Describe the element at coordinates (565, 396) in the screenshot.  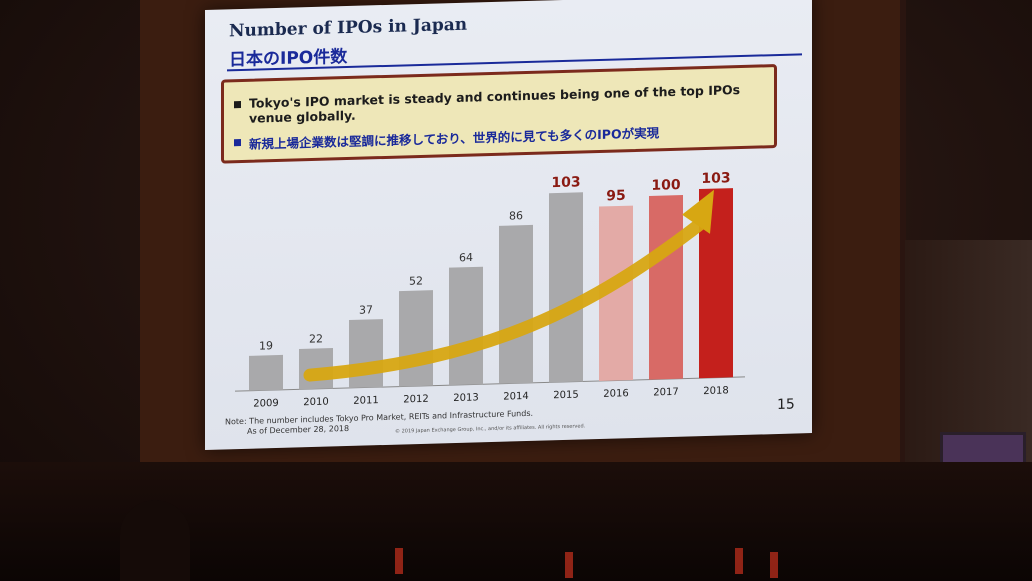
I see `x-tick-label: 2015` at that location.